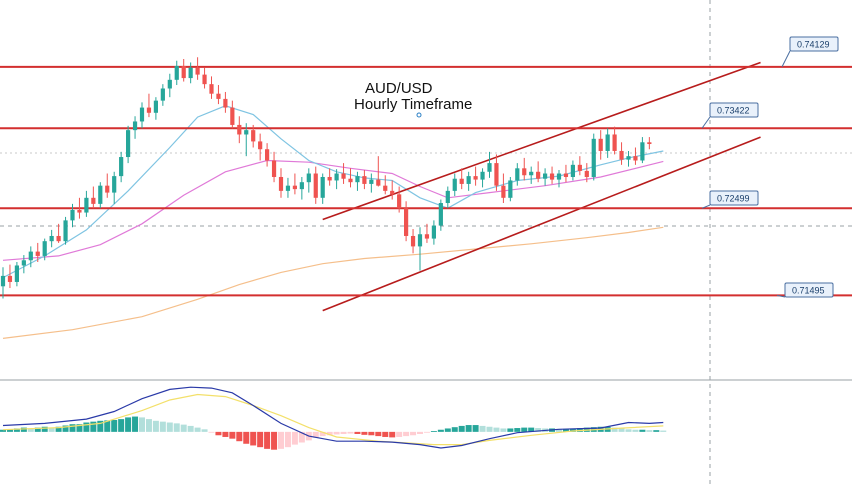  What do you see at coordinates (808, 291) in the screenshot?
I see `level-label-text-0.71495: 0.71495` at bounding box center [808, 291].